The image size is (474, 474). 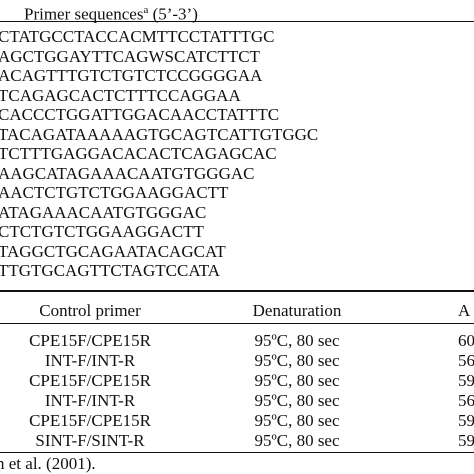 I want to click on primer-sequence: AACTCTGTCTGGAAGGACTT, so click(x=114, y=192).